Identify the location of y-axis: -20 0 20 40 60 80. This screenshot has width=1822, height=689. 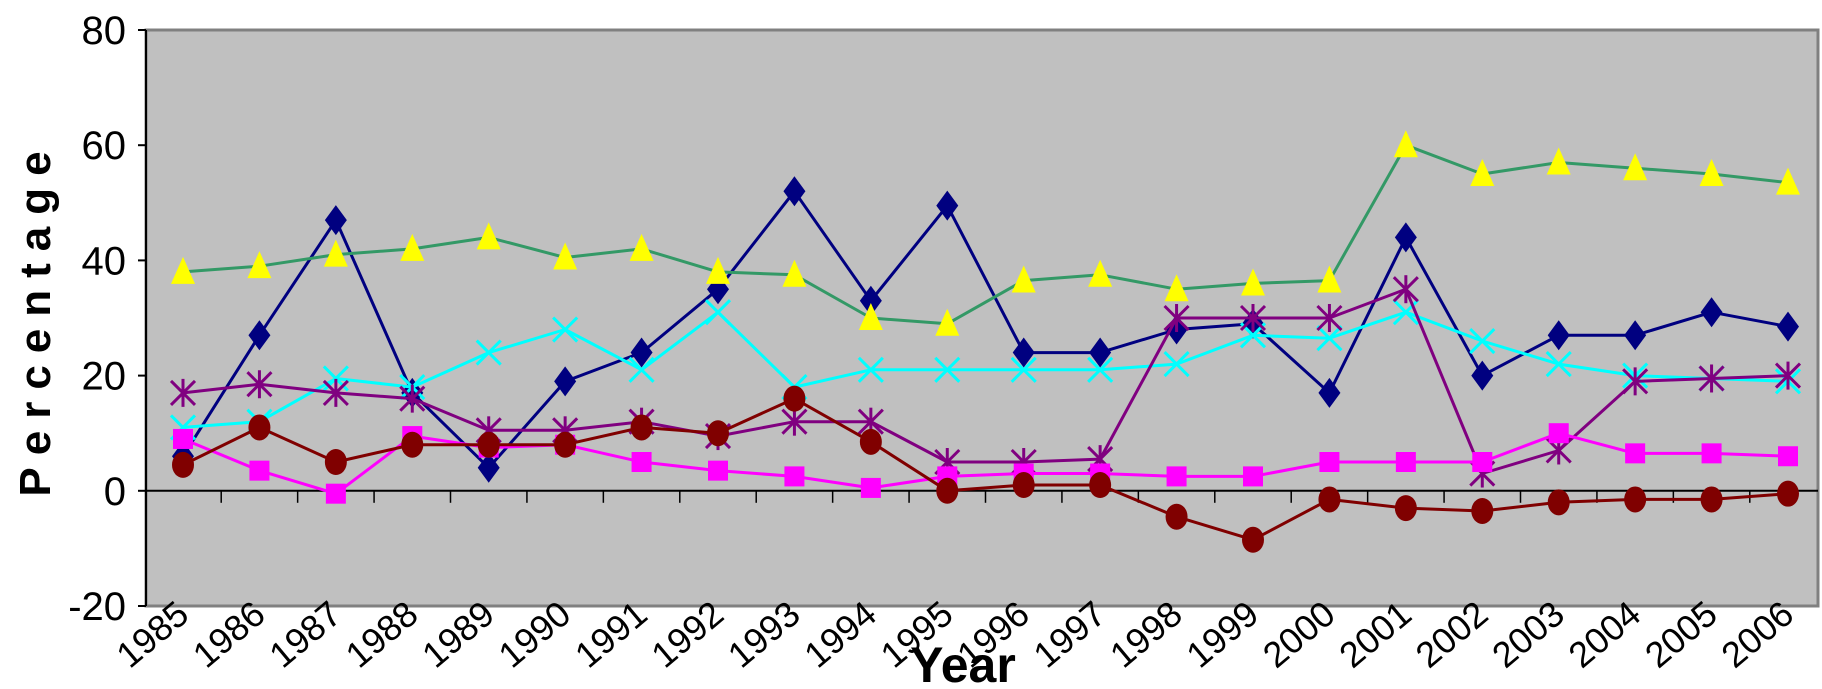
(107, 319).